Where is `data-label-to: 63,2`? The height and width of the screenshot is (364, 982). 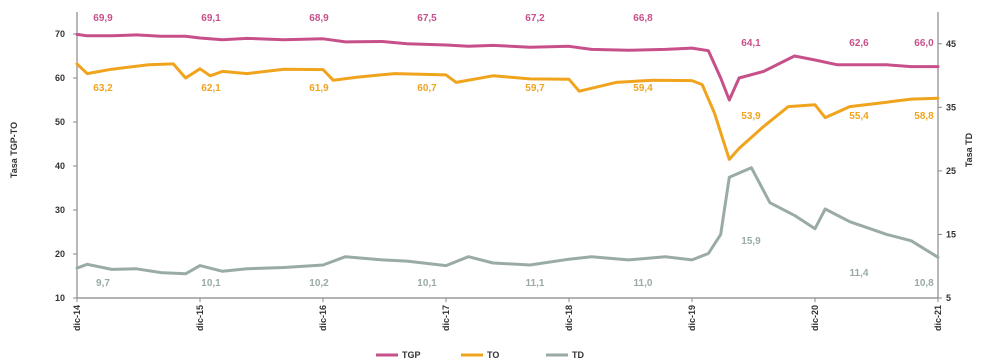
data-label-to: 63,2 is located at coordinates (103, 88).